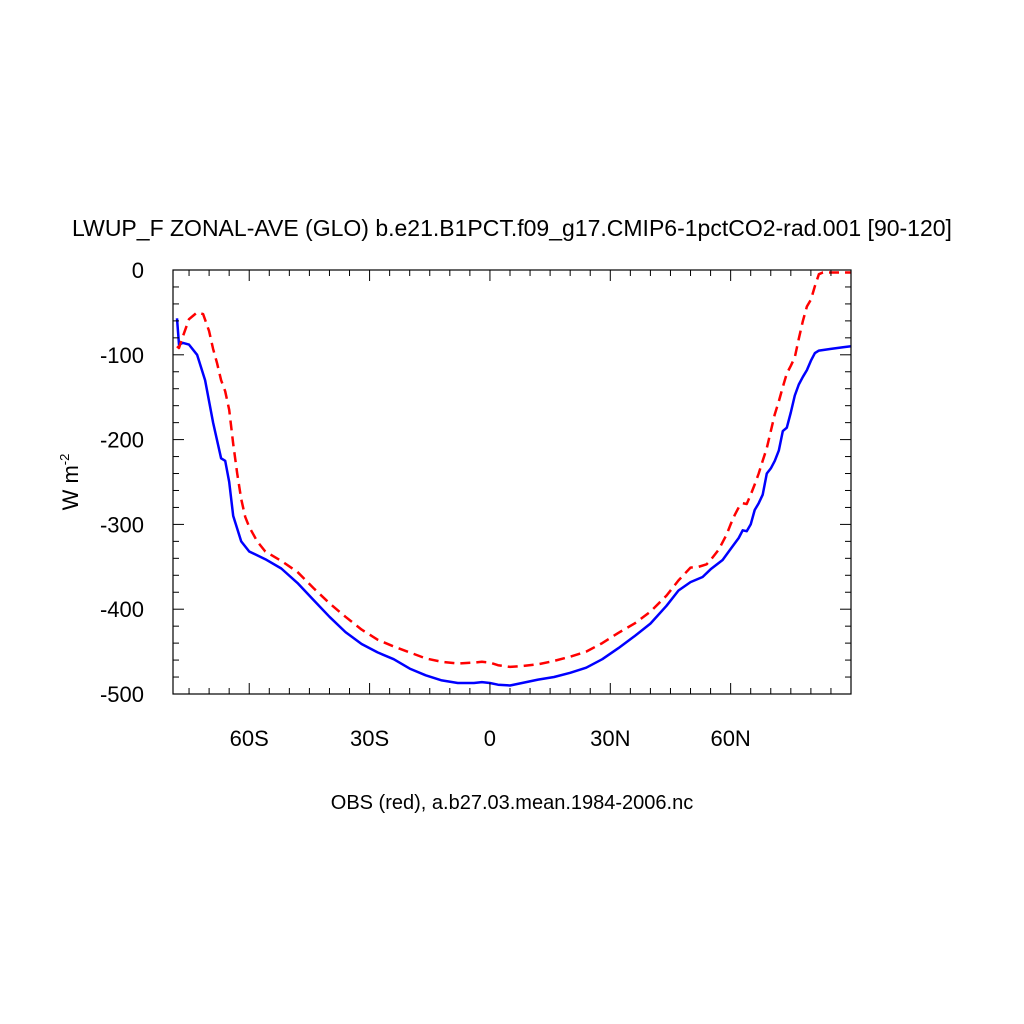  Describe the element at coordinates (610, 738) in the screenshot. I see `x-tick-label: 30N` at that location.